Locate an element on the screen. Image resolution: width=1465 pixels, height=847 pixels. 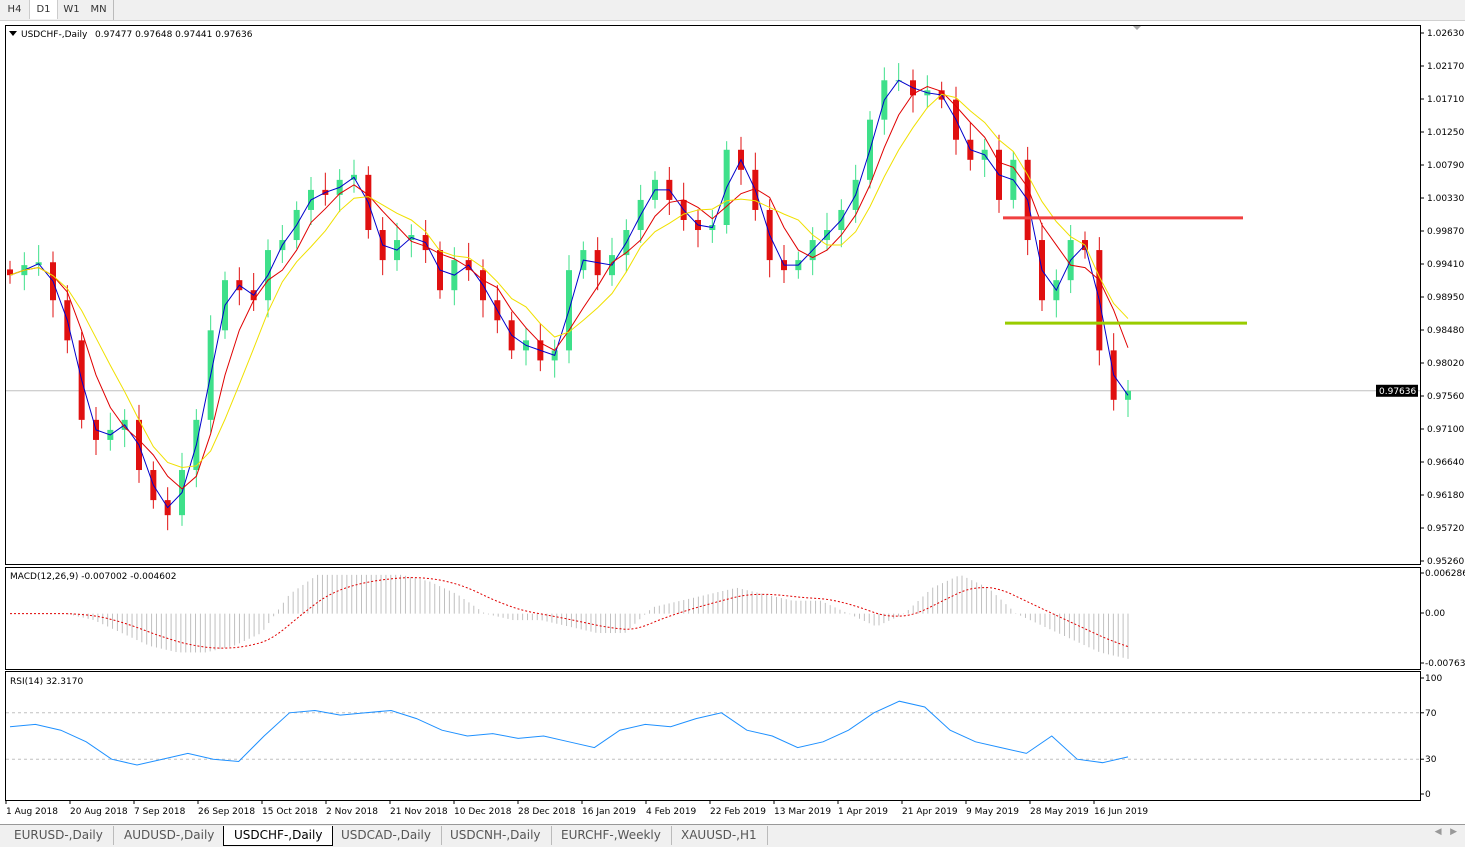
macd-label: MACD(12,26,9) -0.007002 -0.004602 is located at coordinates (93, 577).